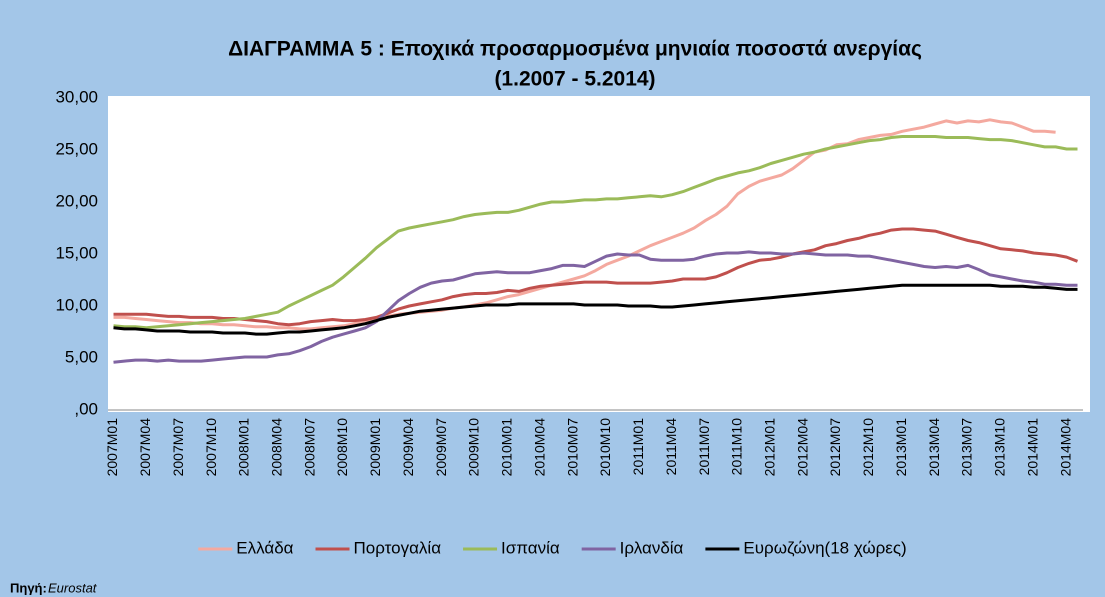  What do you see at coordinates (73, 587) in the screenshot?
I see `source-name: Eurostat` at bounding box center [73, 587].